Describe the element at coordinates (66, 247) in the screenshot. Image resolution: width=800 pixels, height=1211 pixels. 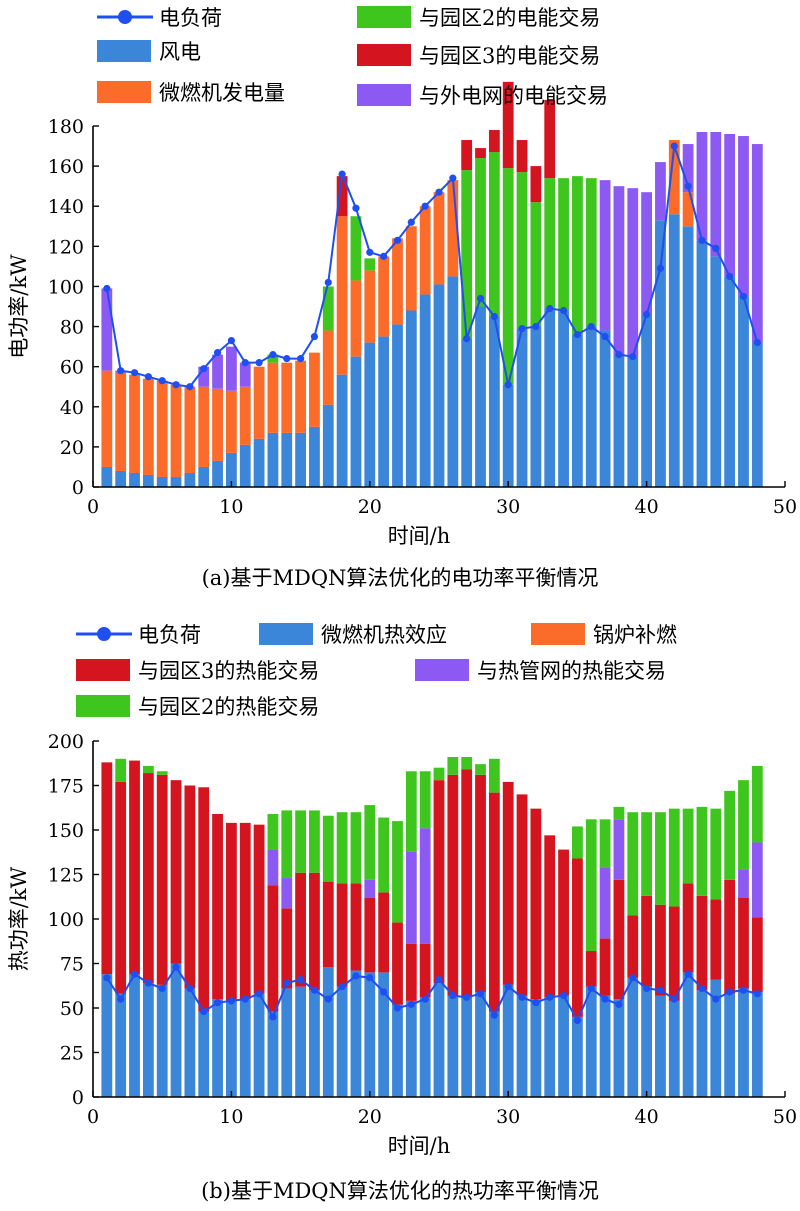
I see `y-tick-label: 120` at that location.